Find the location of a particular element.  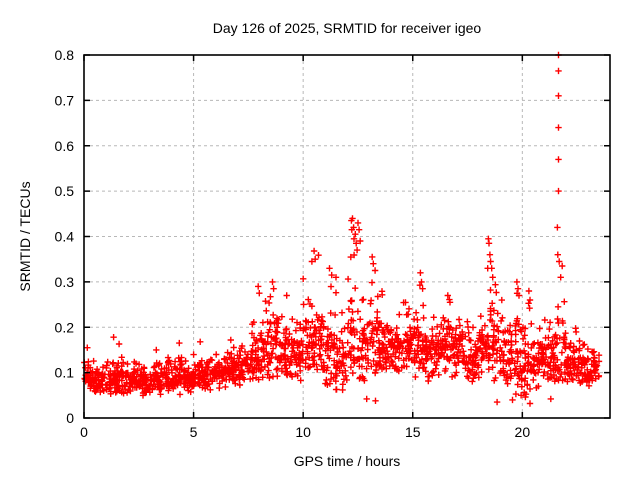

y-tick-label: 0.2 is located at coordinates (65, 327).